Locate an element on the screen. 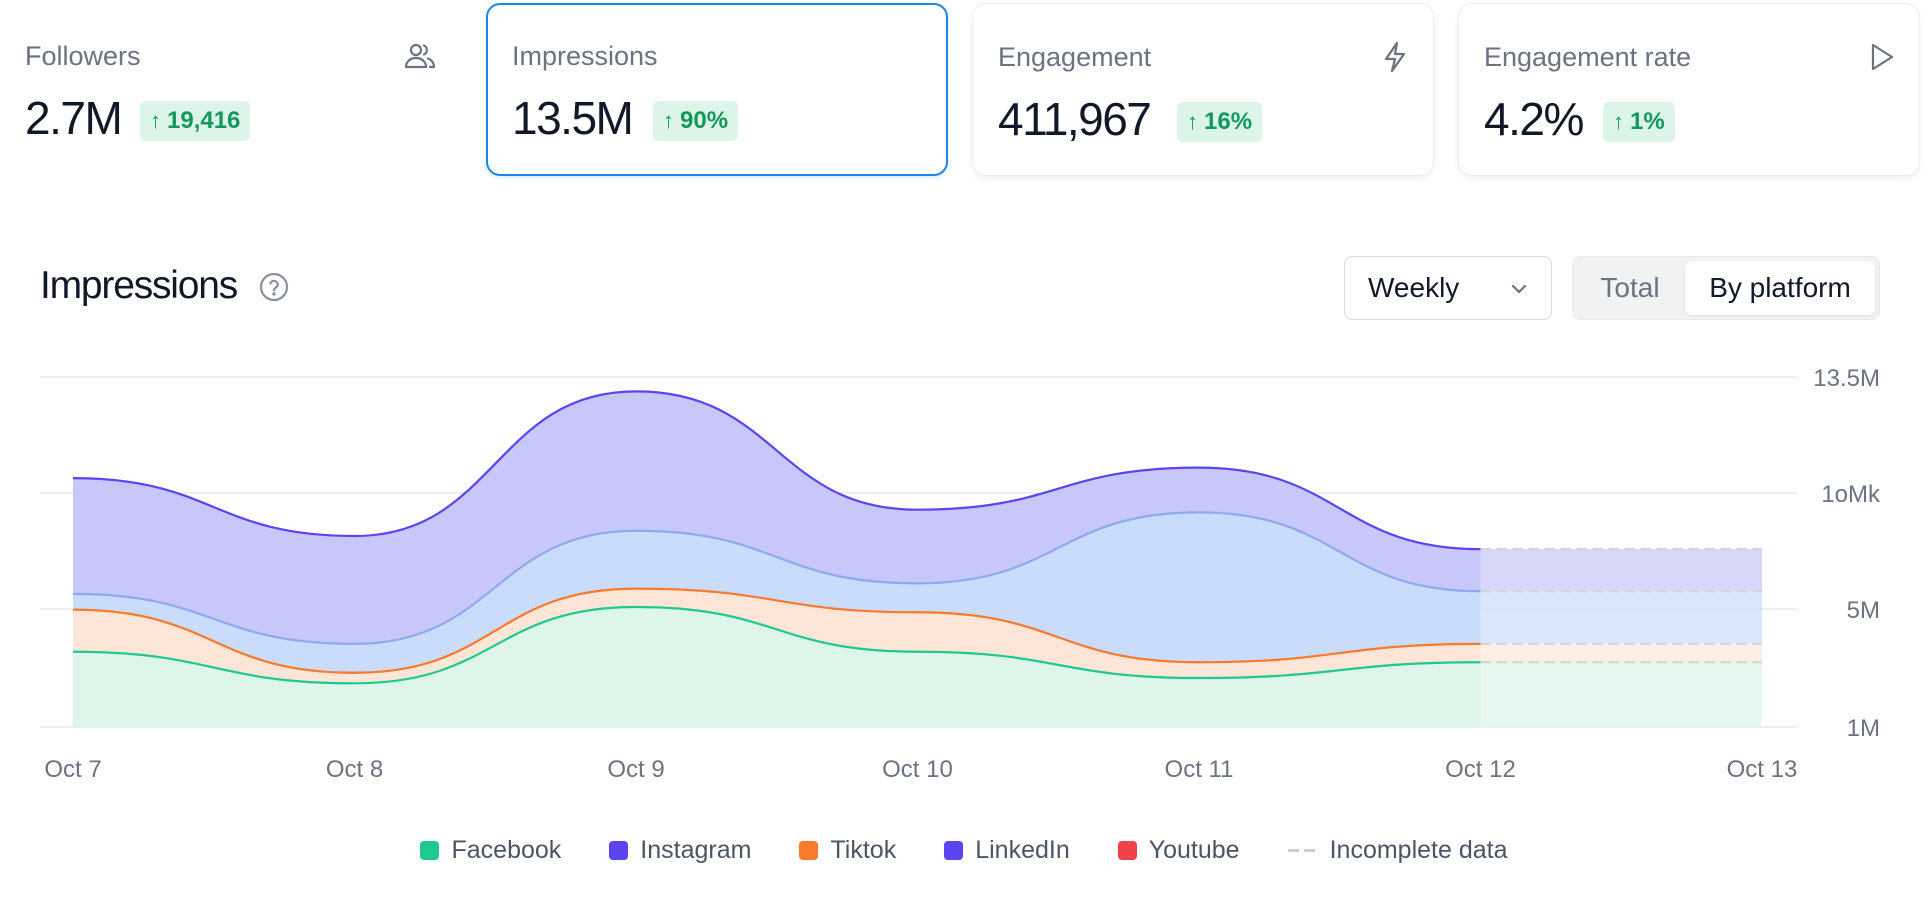 This screenshot has height=912, width=1928. area-incomplete-tiktok is located at coordinates (1621, 653).